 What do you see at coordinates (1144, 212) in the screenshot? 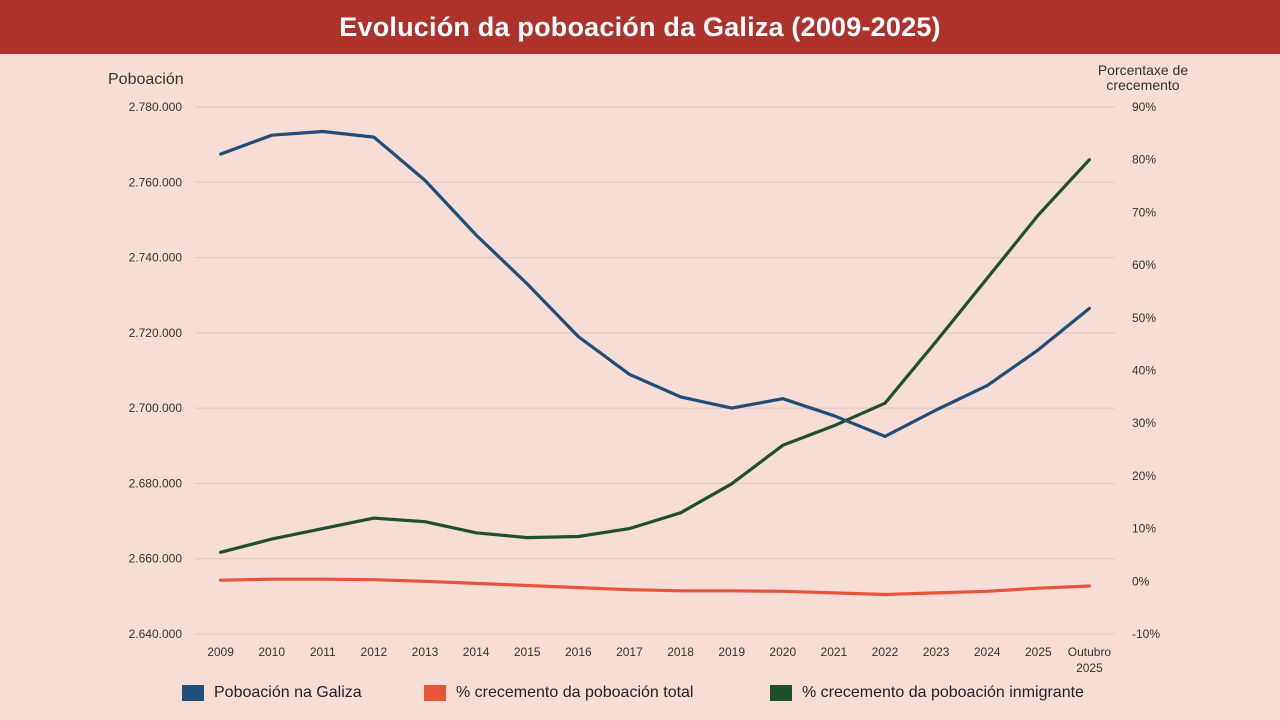
I see `right-tick-label: 70%` at bounding box center [1144, 212].